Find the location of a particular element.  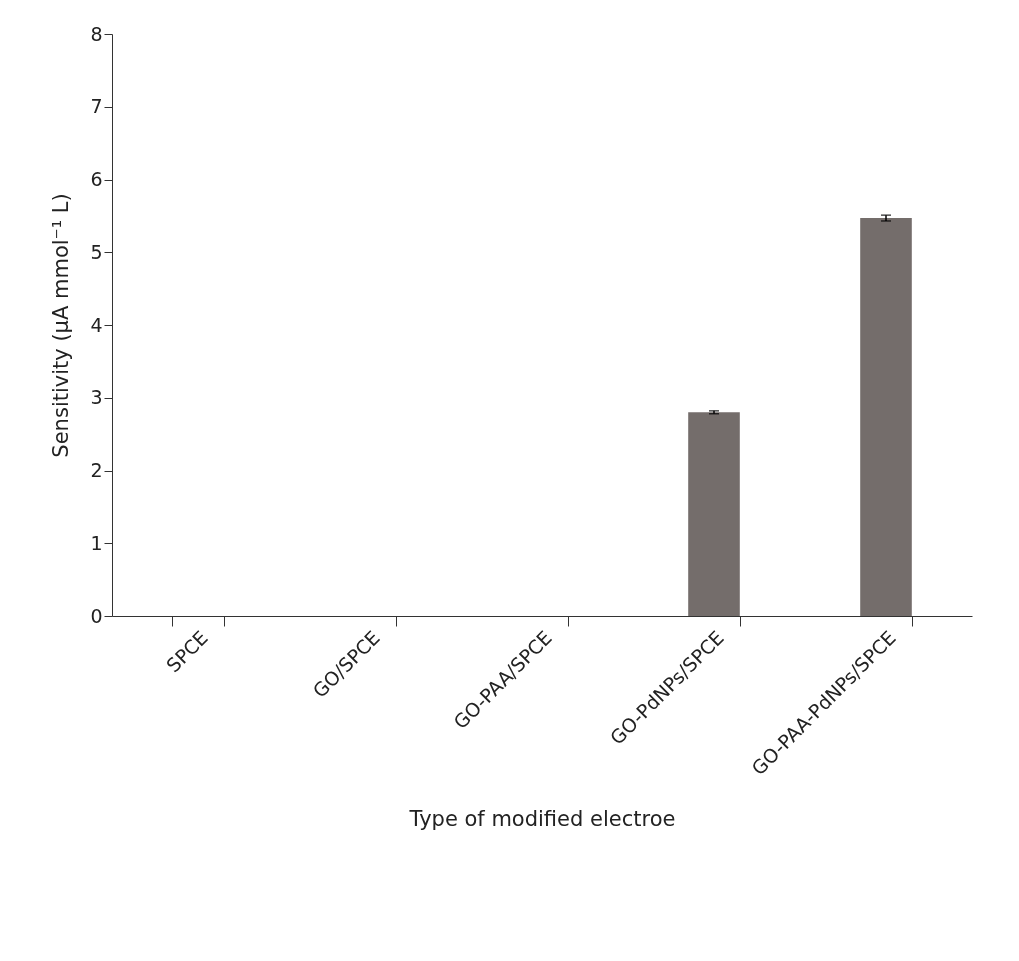

y-tick-label: 0 is located at coordinates (96, 615).